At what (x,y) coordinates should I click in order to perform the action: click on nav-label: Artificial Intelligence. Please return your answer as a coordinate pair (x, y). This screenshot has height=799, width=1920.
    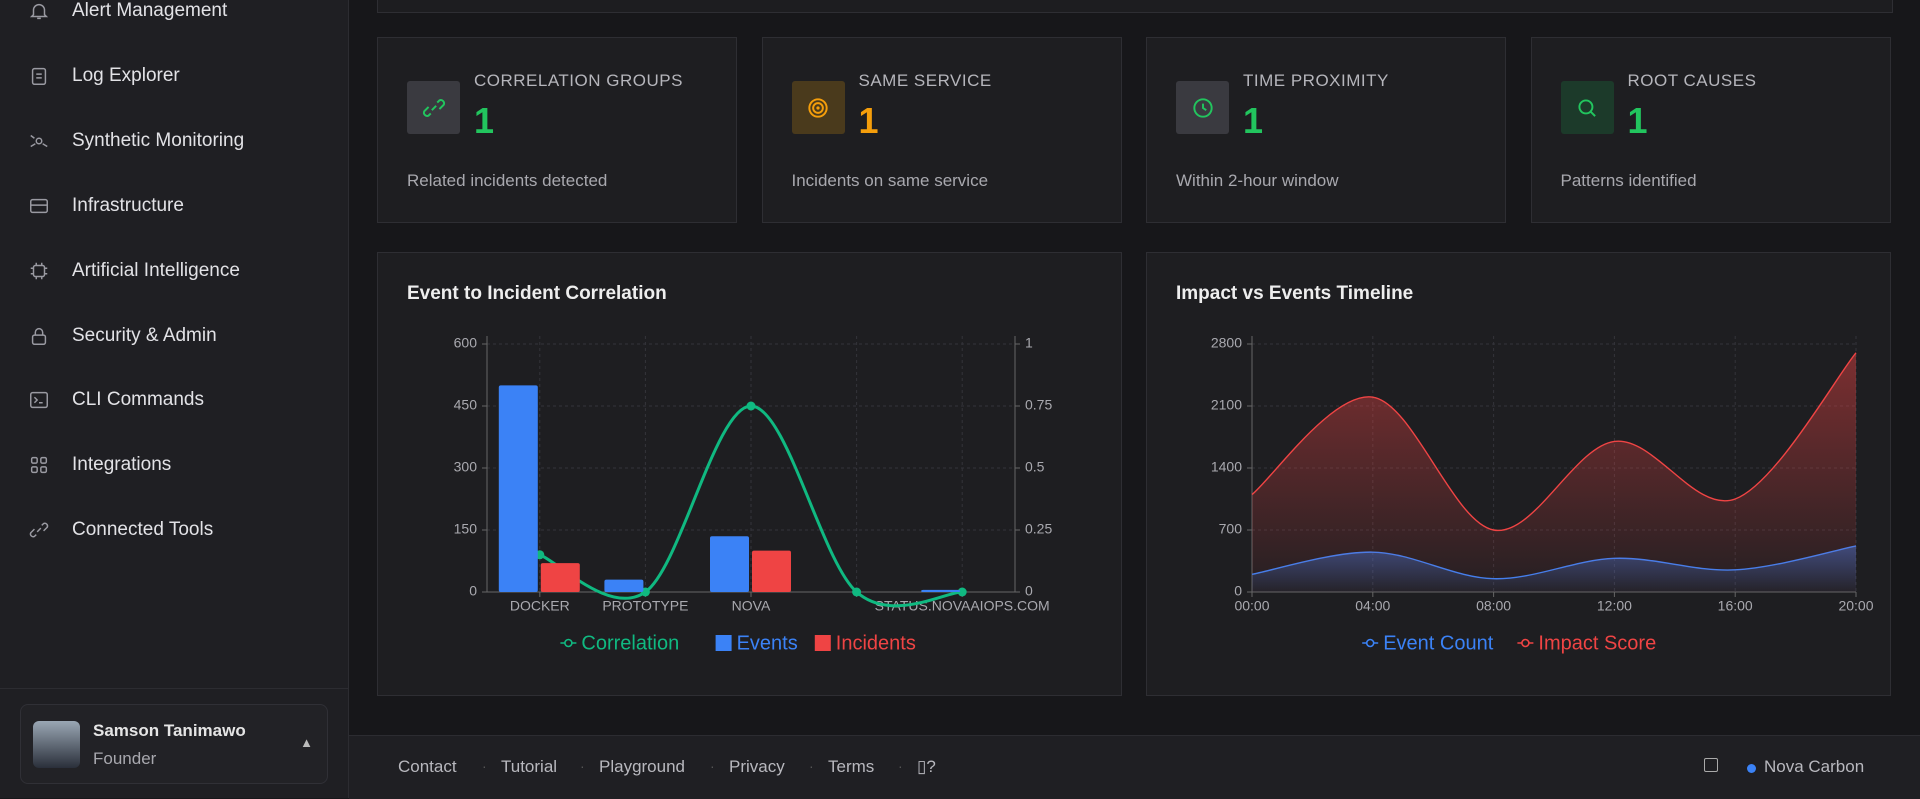
    Looking at the image, I should click on (156, 270).